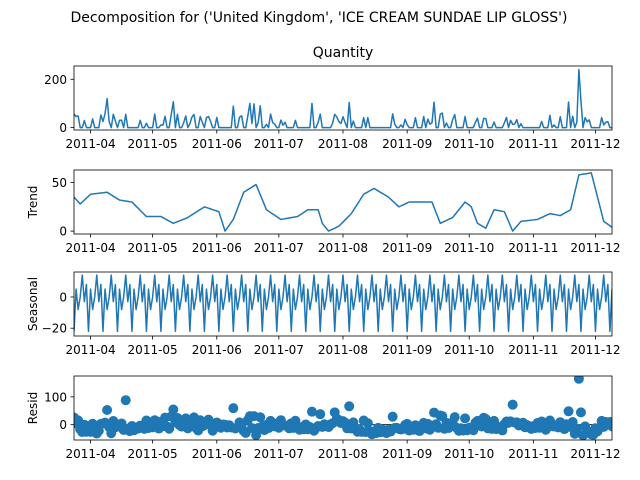 The height and width of the screenshot is (480, 640). I want to click on y-tick-label: −20, so click(54, 329).